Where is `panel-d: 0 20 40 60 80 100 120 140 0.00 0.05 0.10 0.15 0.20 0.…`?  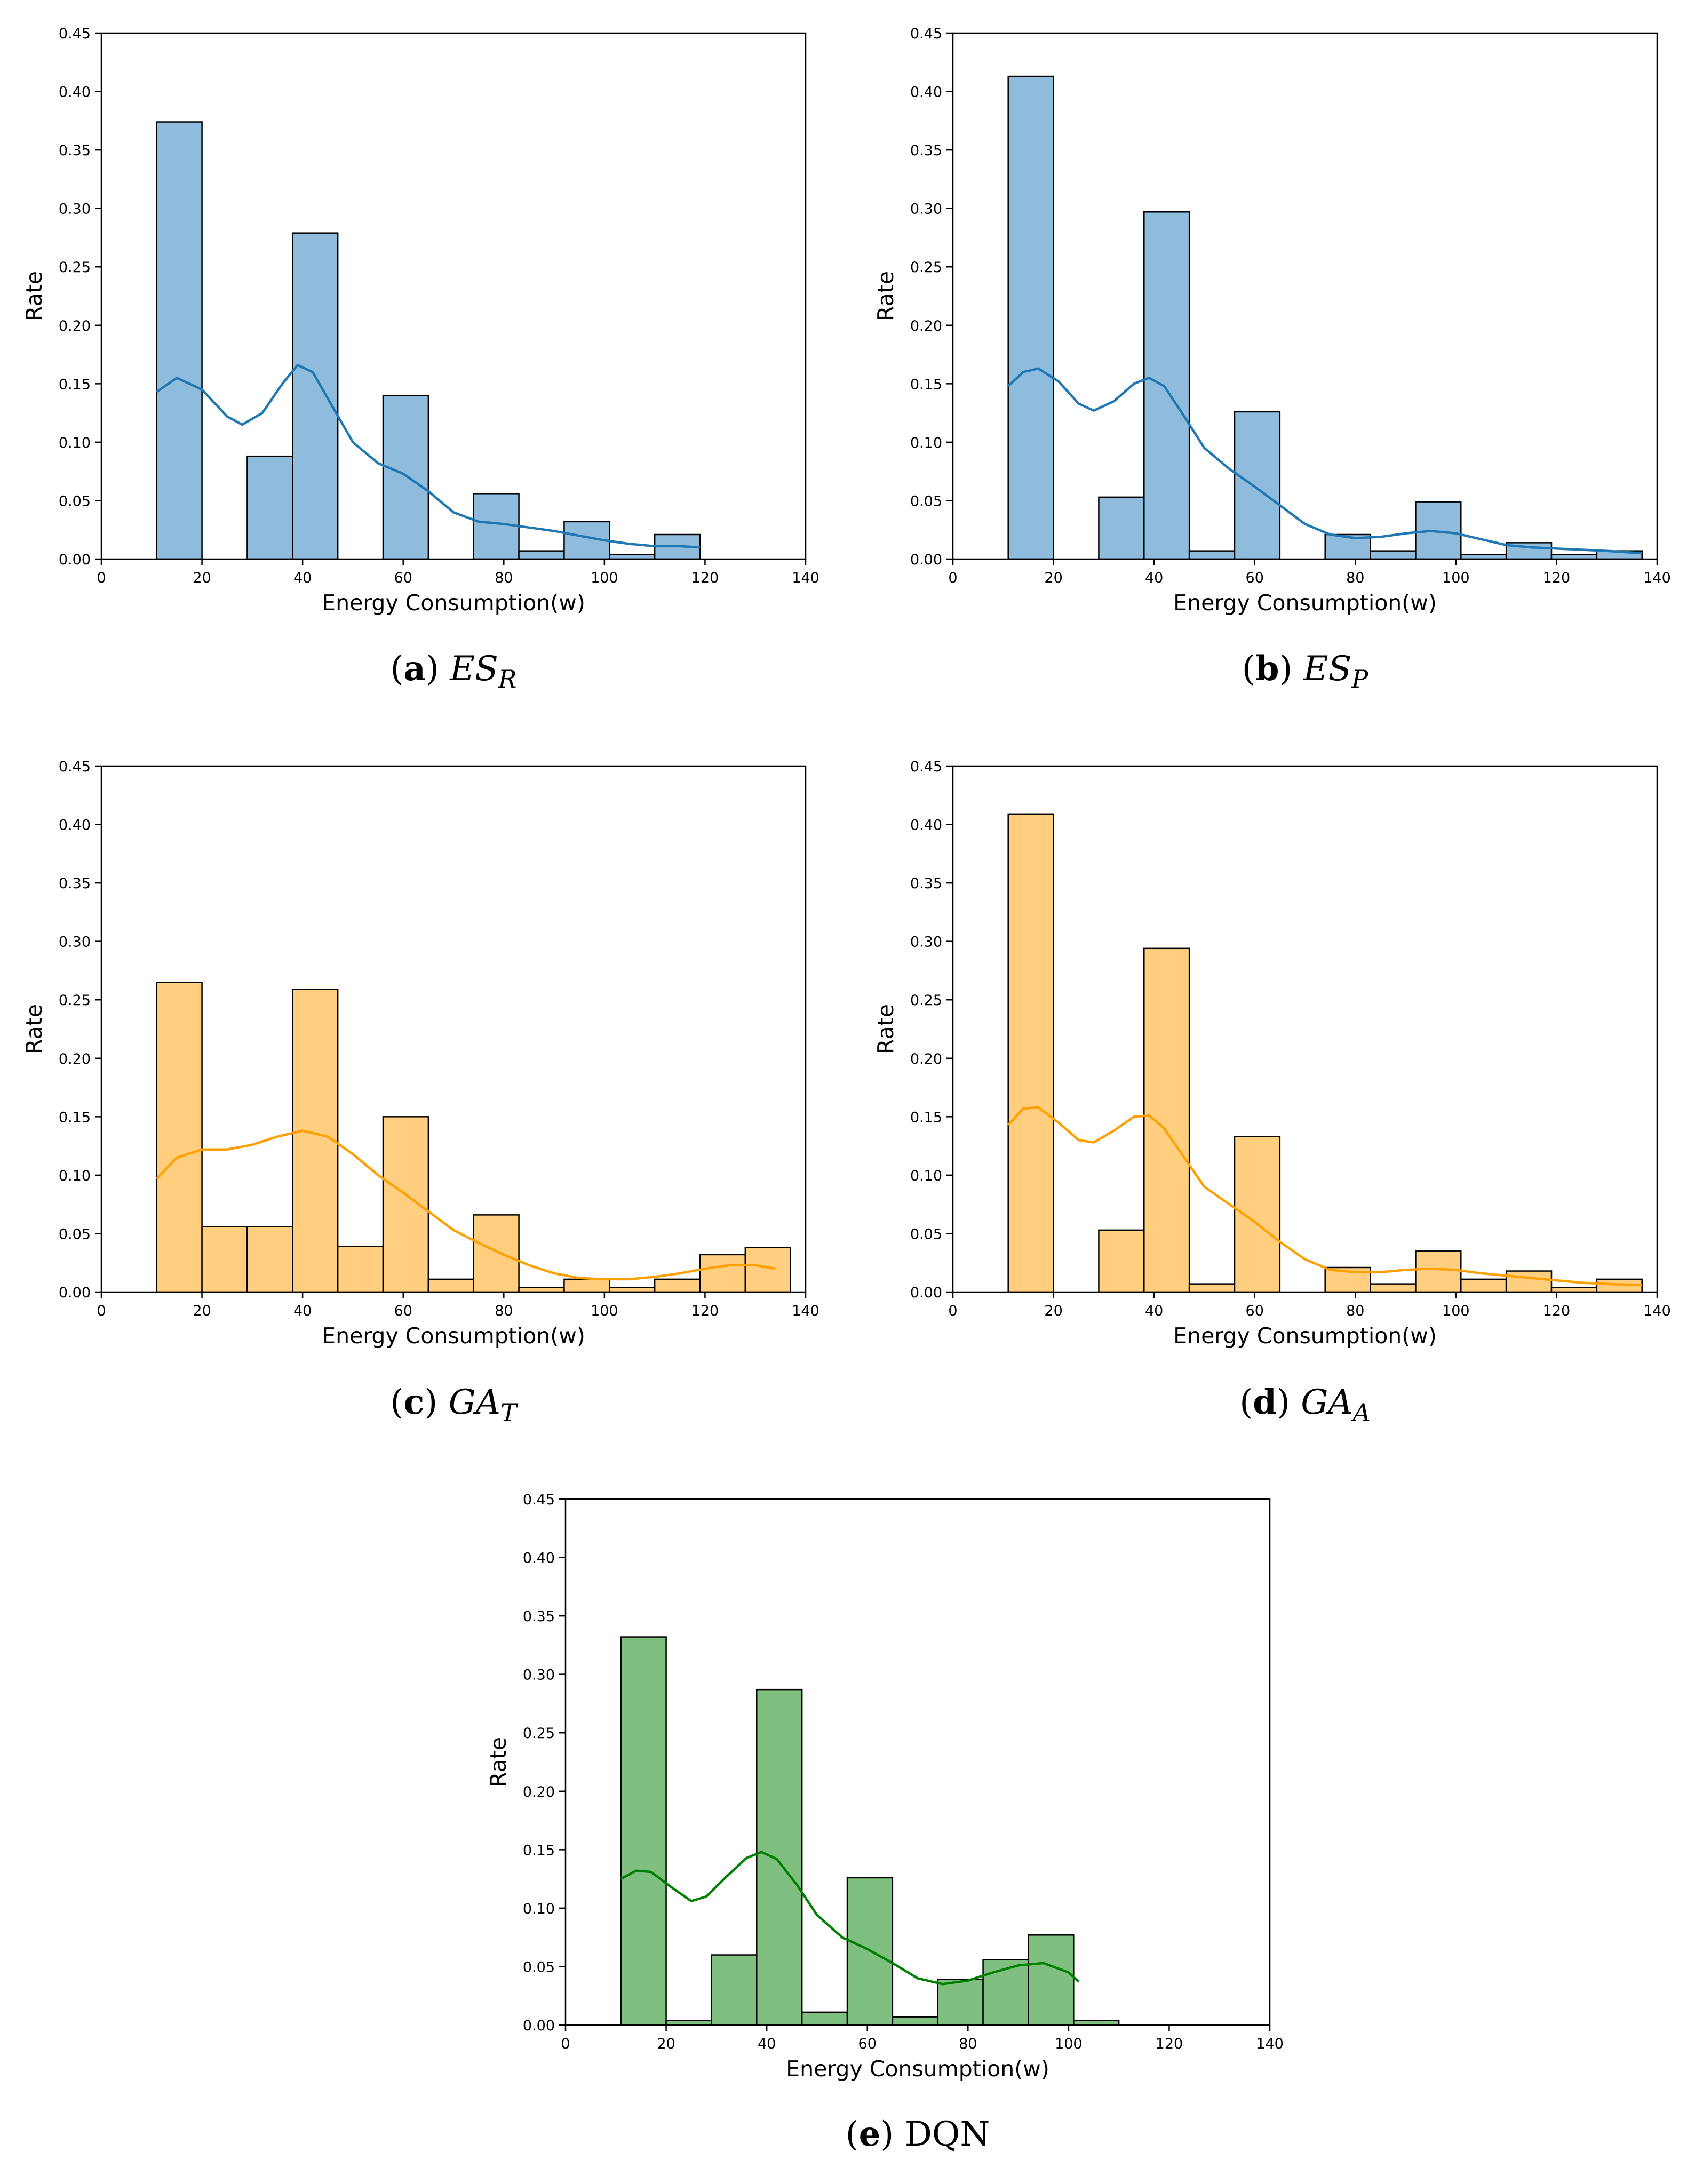 panel-d: 0 20 40 60 80 100 120 140 0.00 0.05 0.10 0.15 0.20 0.… is located at coordinates (1272, 1093).